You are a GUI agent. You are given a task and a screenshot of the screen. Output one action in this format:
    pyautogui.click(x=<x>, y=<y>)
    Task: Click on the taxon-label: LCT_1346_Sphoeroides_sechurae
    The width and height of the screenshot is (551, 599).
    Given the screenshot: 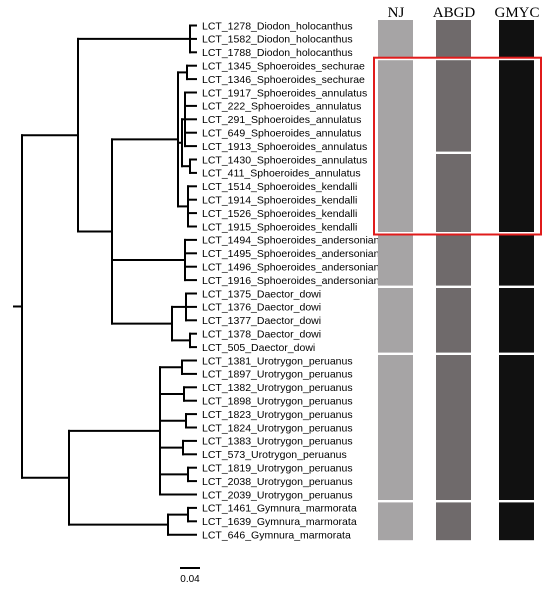 What is the action you would take?
    pyautogui.click(x=283, y=80)
    